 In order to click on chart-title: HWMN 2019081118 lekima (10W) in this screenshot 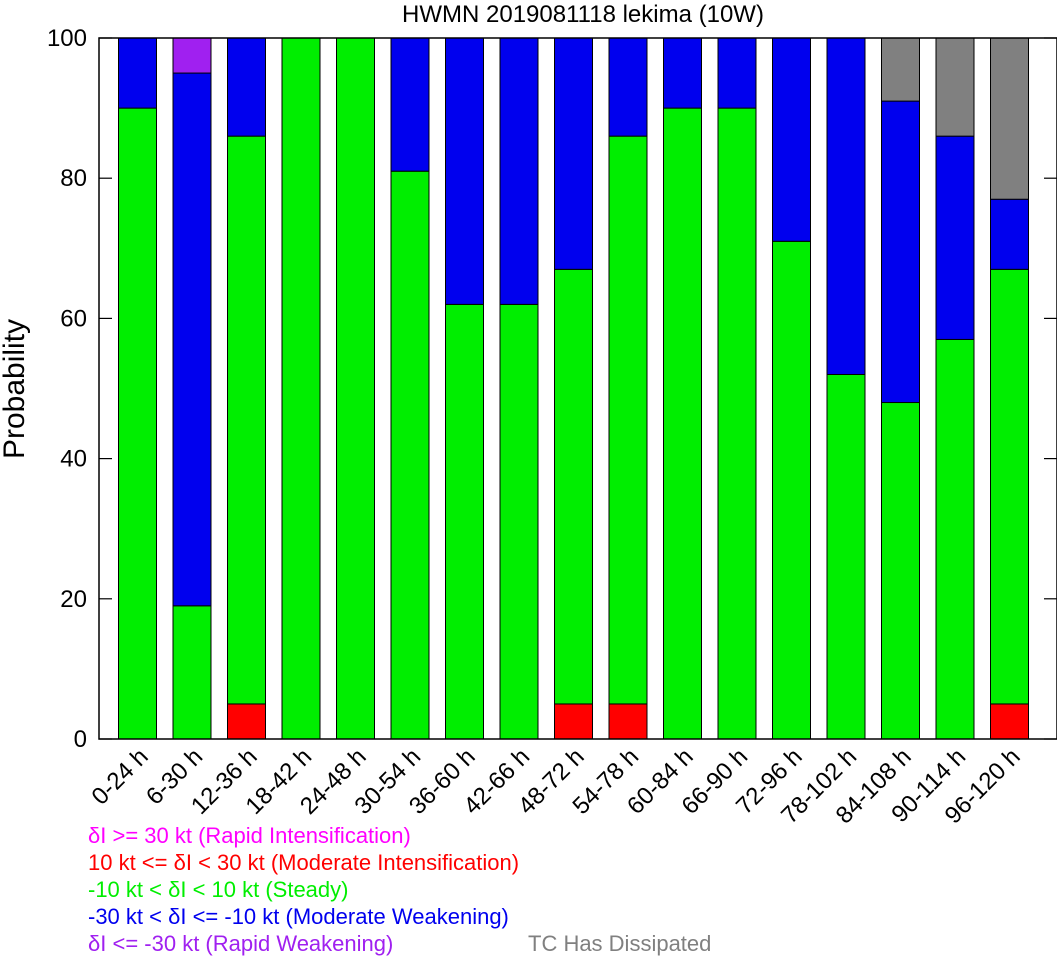, I will do `click(583, 14)`.